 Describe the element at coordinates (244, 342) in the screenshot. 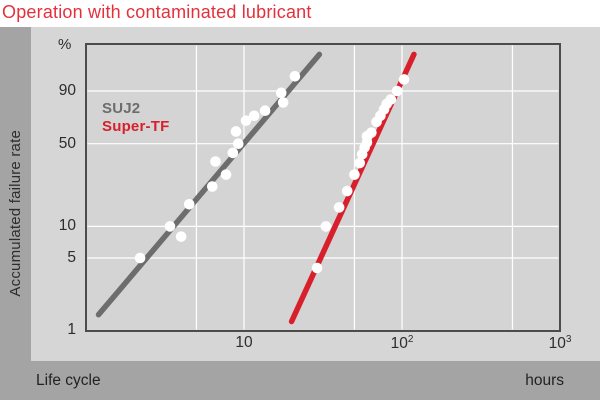

I see `x-tick-label: 10` at that location.